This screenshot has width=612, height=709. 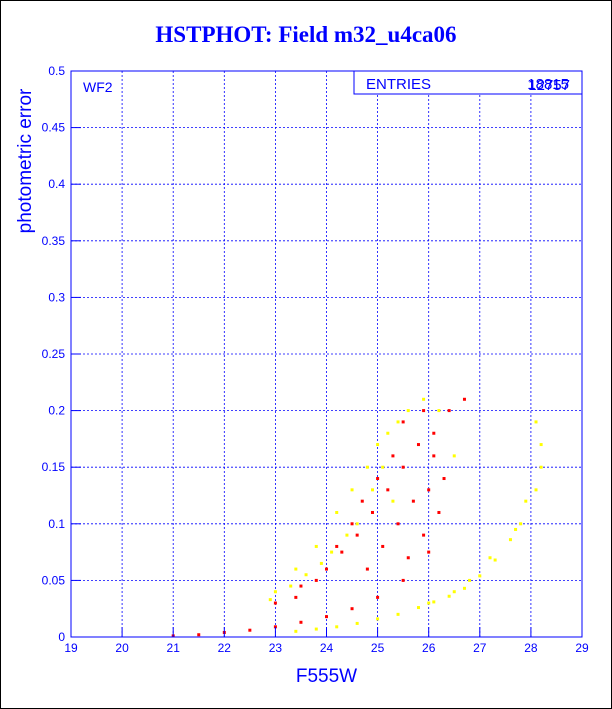 What do you see at coordinates (54, 467) in the screenshot?
I see `y-tick-label: 0.15` at bounding box center [54, 467].